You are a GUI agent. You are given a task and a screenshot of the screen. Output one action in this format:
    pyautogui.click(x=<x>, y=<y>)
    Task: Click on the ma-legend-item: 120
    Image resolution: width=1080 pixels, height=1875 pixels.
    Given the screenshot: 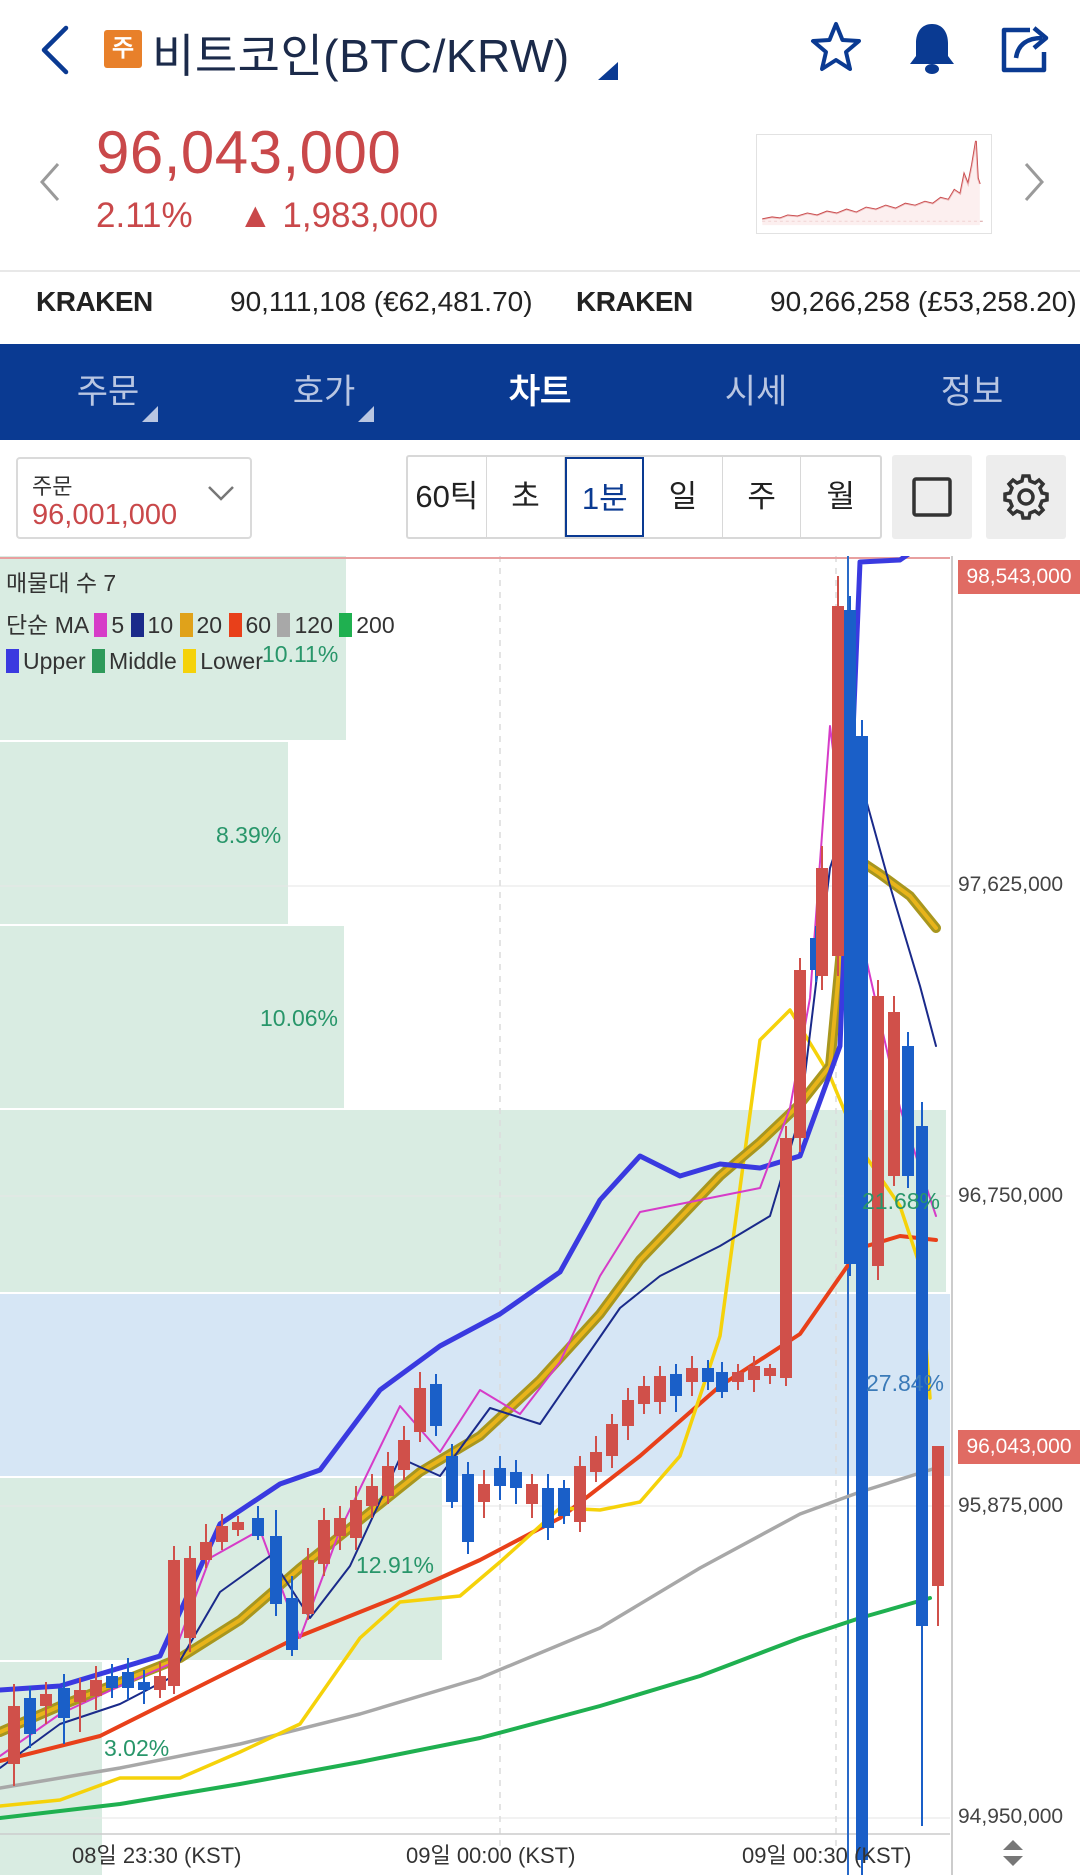 What is the action you would take?
    pyautogui.click(x=308, y=625)
    